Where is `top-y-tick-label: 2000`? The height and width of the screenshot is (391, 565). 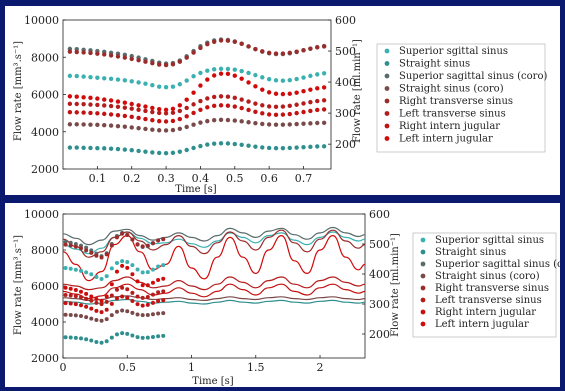
top-y-tick-label: 2000 is located at coordinates (45, 169).